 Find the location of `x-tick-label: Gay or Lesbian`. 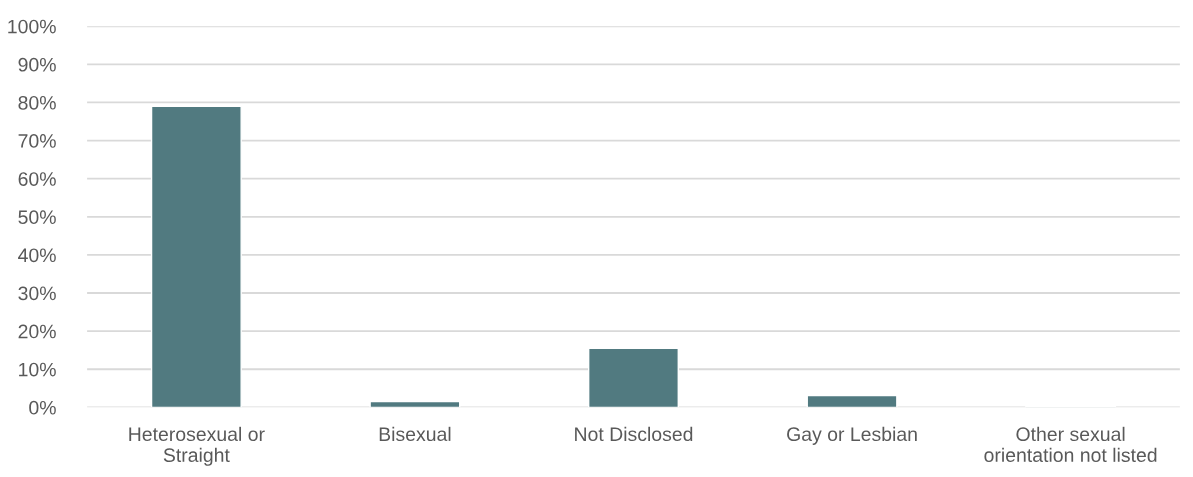

x-tick-label: Gay or Lesbian is located at coordinates (852, 435).